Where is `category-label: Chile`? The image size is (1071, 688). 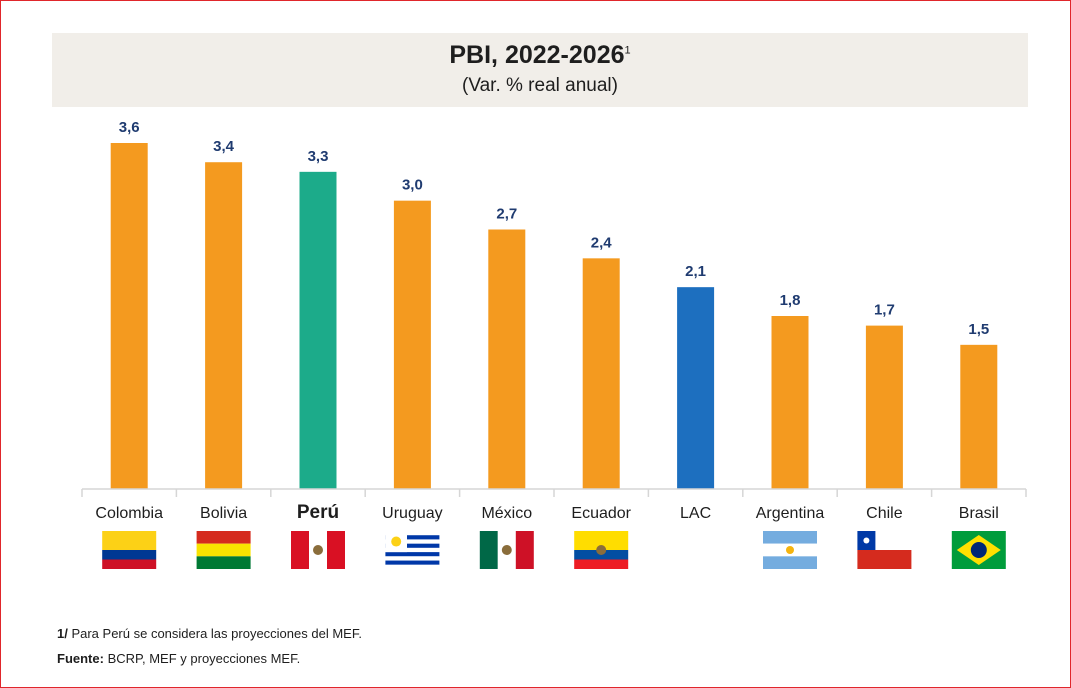
category-label: Chile is located at coordinates (884, 513).